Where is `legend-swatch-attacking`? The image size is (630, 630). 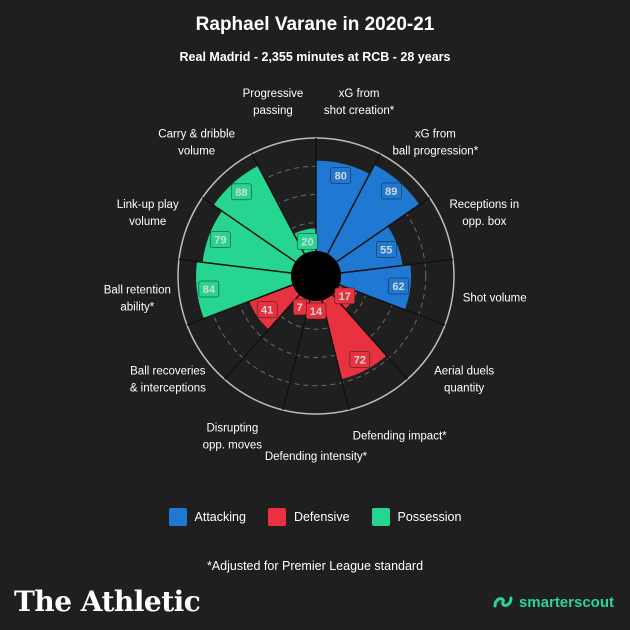
legend-swatch-attacking is located at coordinates (177, 517).